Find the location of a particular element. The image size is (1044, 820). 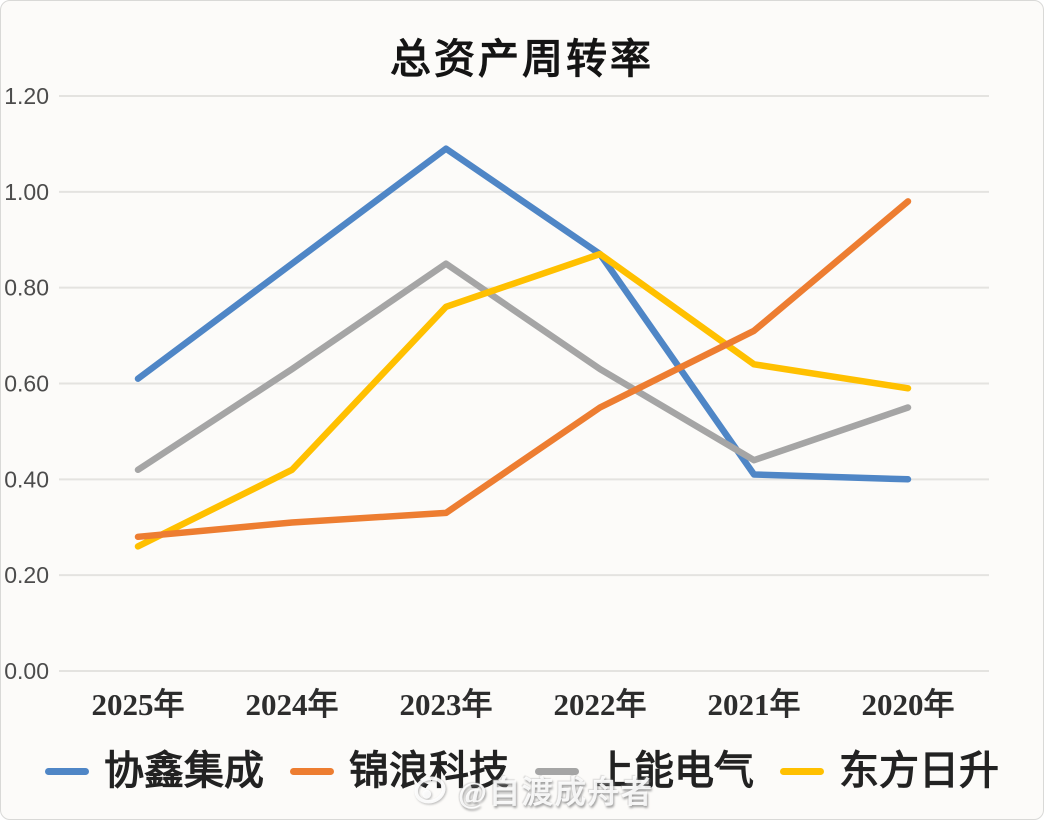

y-axis-tick-label: 0.60 is located at coordinates (26, 384).